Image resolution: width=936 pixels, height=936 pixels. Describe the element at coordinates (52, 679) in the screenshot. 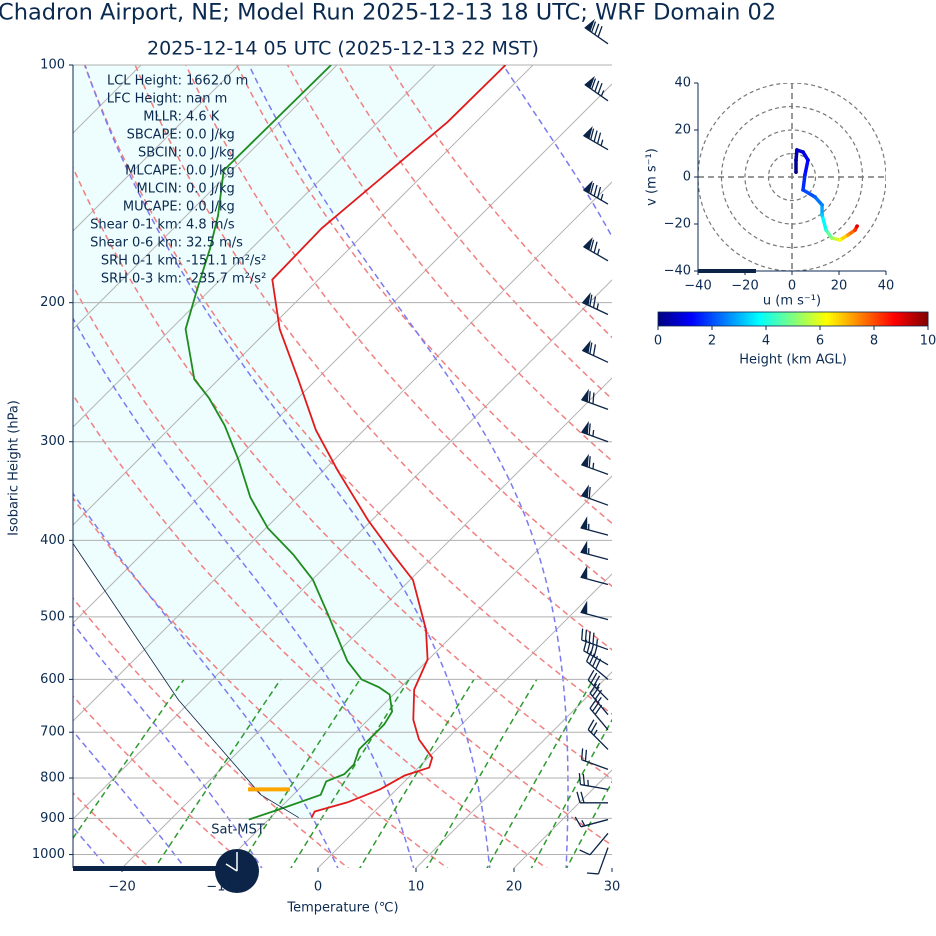

I see `y-tick-label: 600` at that location.